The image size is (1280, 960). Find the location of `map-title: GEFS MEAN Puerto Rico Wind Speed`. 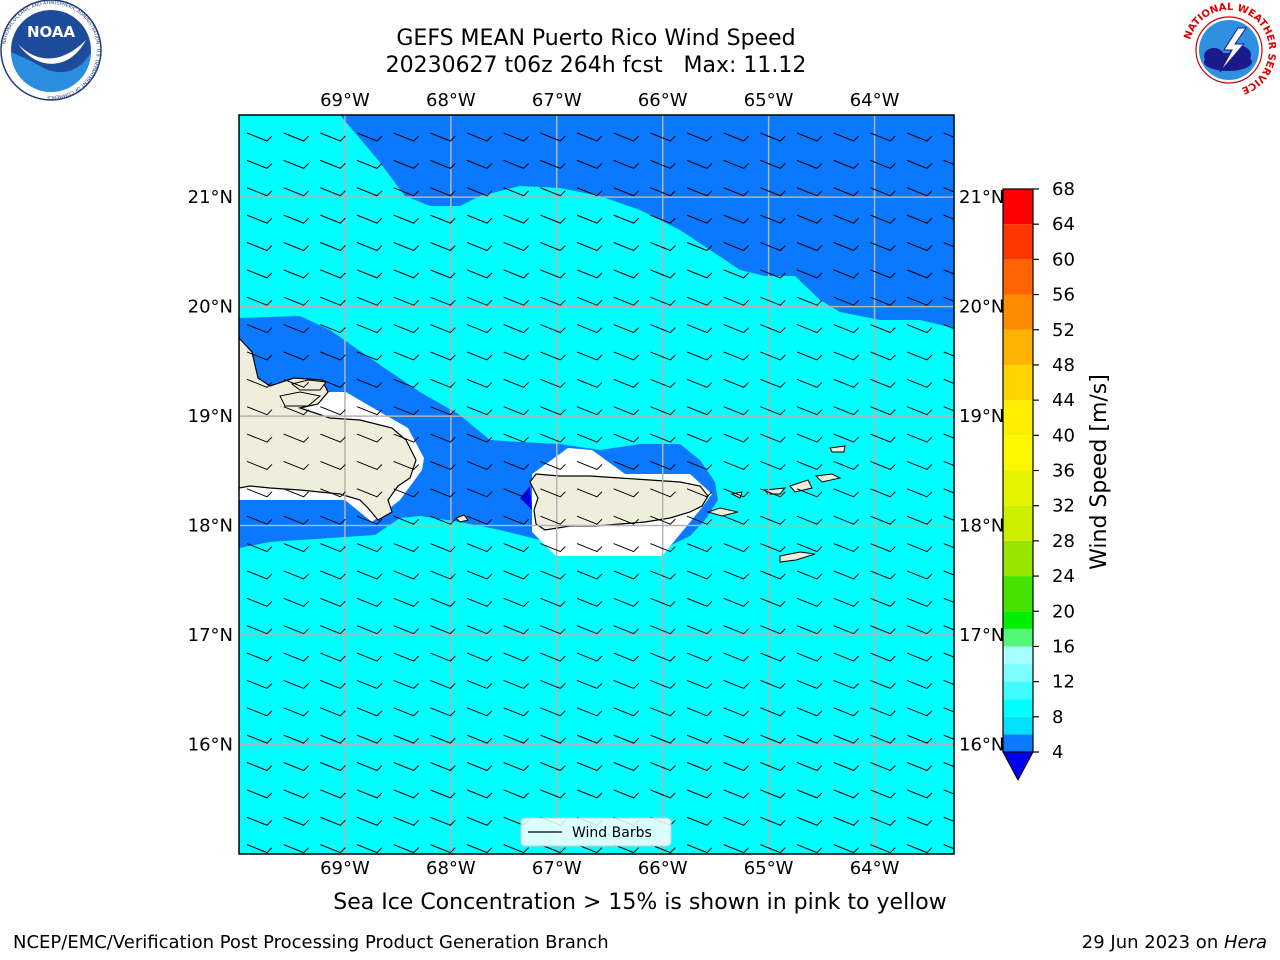

map-title: GEFS MEAN Puerto Rico Wind Speed is located at coordinates (596, 38).